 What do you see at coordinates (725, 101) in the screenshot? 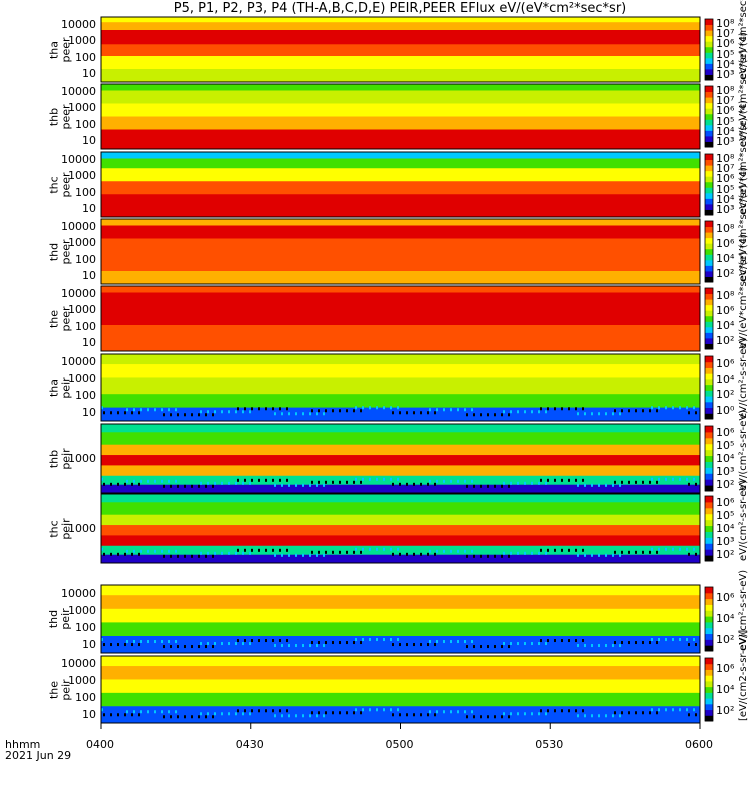
I see `colorbar-tick-label: 10⁷` at bounding box center [725, 101].